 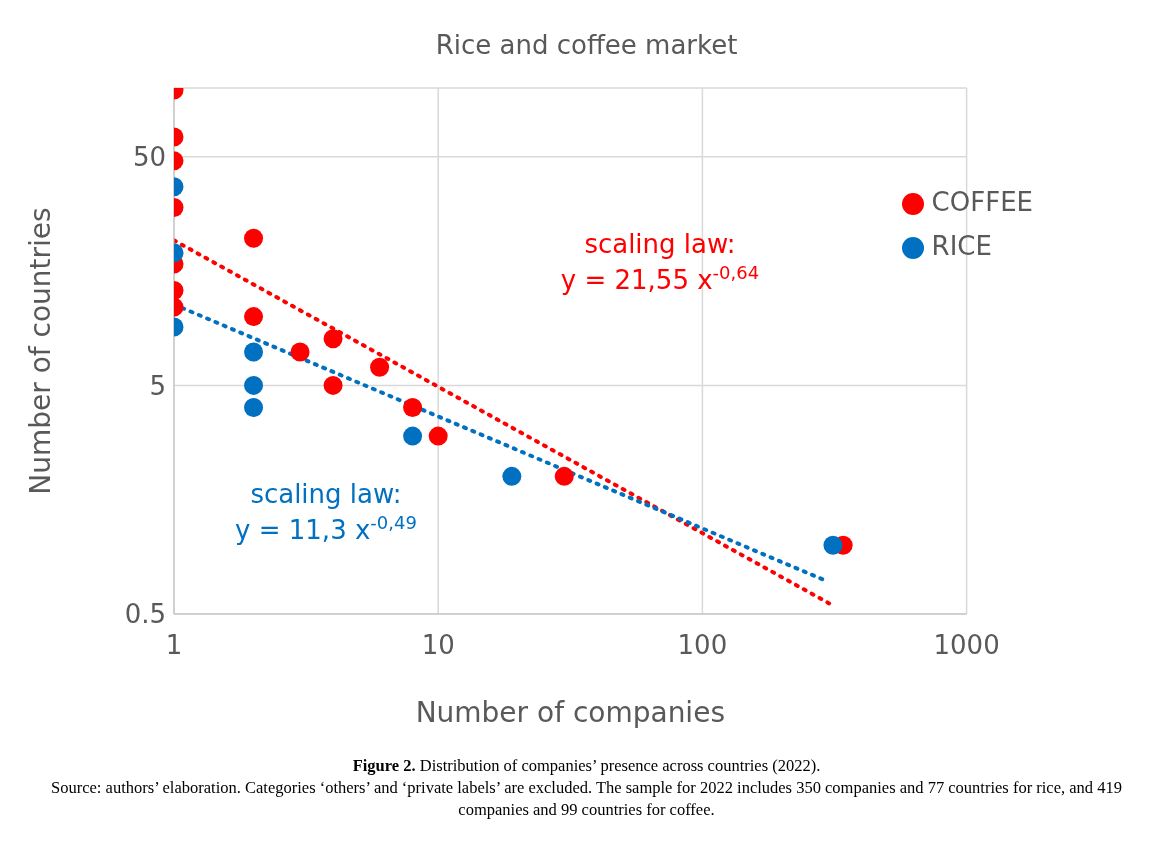 What do you see at coordinates (660, 262) in the screenshot?
I see `annotation: scaling law: y = 21,55 x$^{-0,64}$` at bounding box center [660, 262].